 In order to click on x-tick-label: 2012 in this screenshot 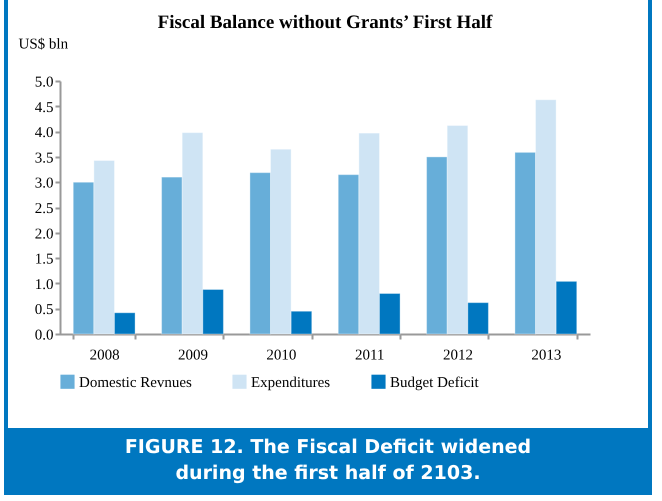, I will do `click(458, 356)`.